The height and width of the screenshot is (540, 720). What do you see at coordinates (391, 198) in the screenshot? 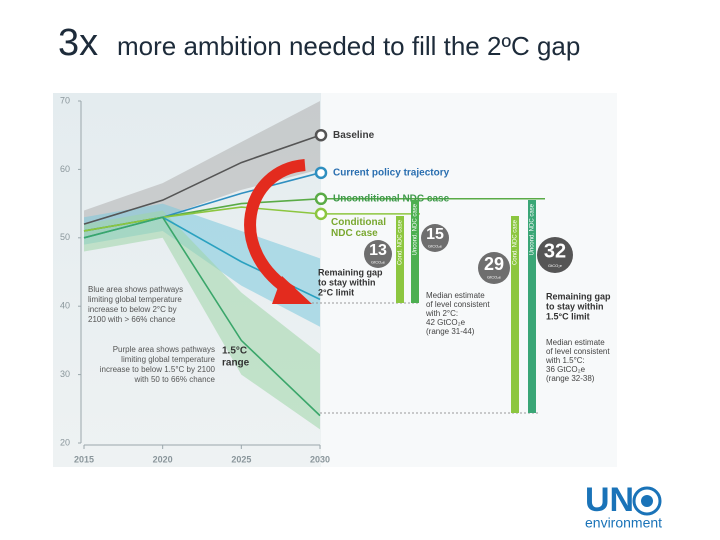
I see `series-label: Unconditional NDC case` at bounding box center [391, 198].